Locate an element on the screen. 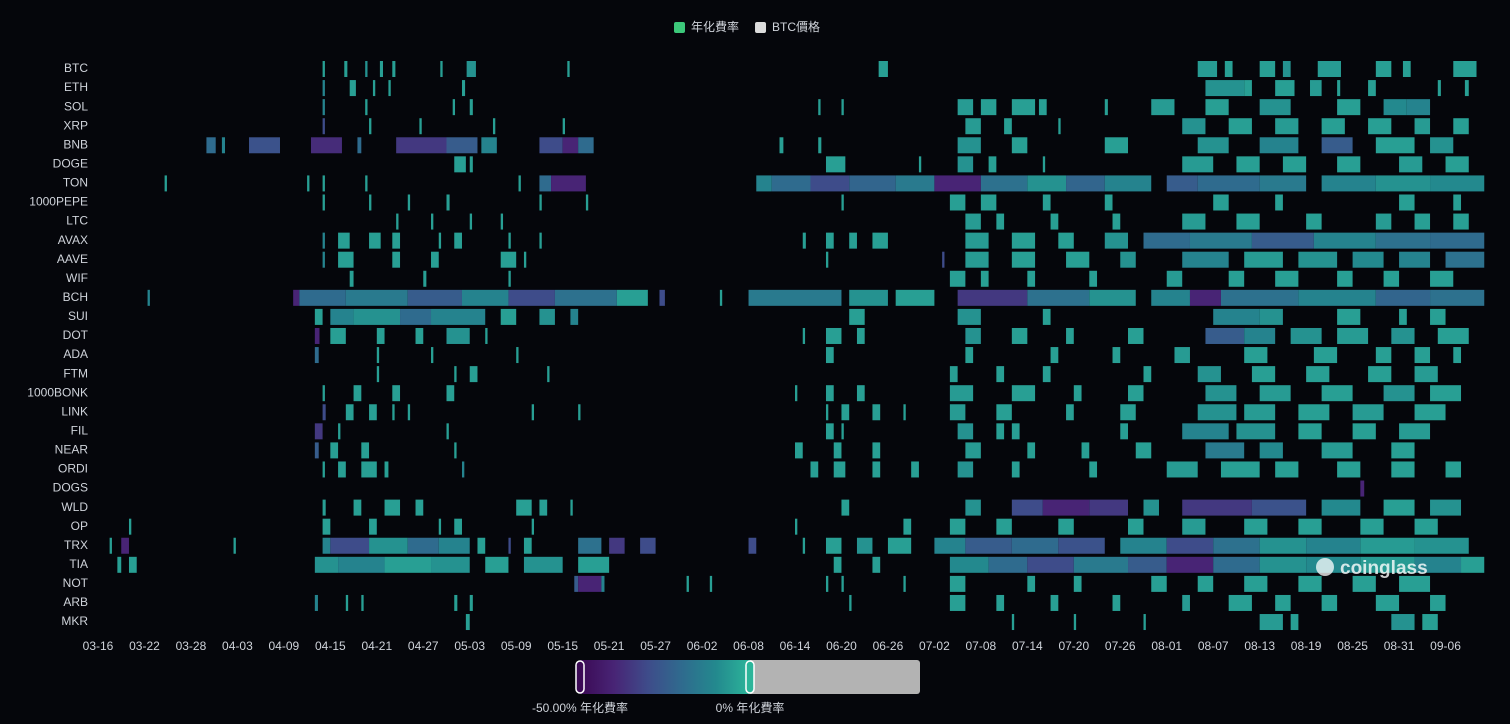 The height and width of the screenshot is (724, 1510). legend-label: 年化費率 is located at coordinates (715, 26).